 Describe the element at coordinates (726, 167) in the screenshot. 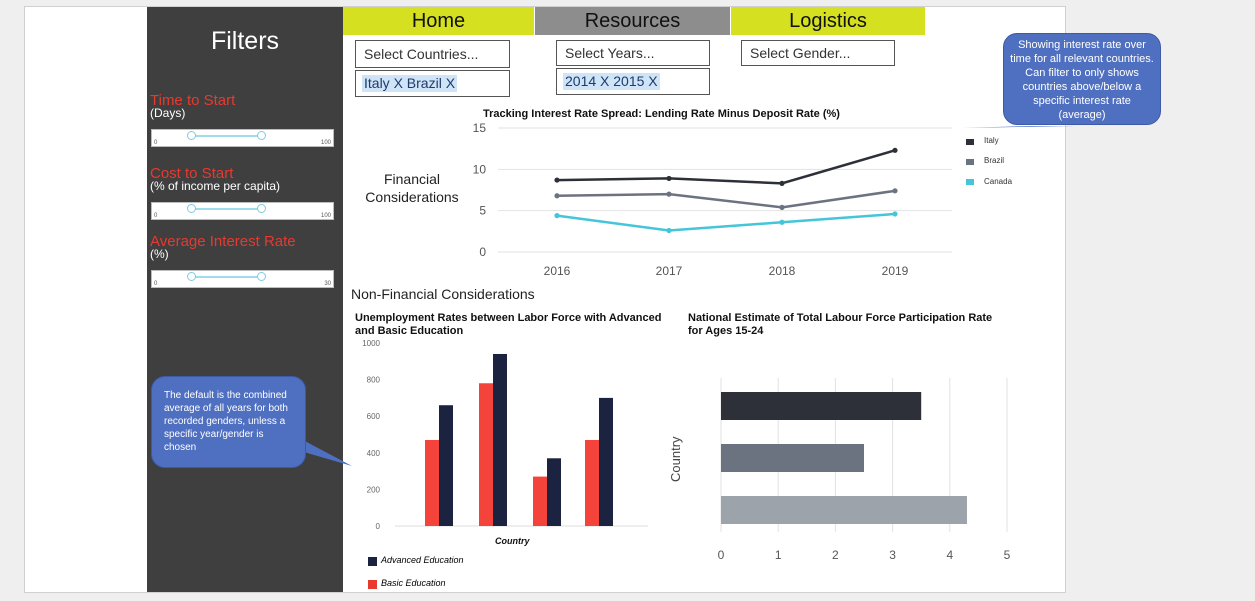

I see `line-series-italy` at that location.